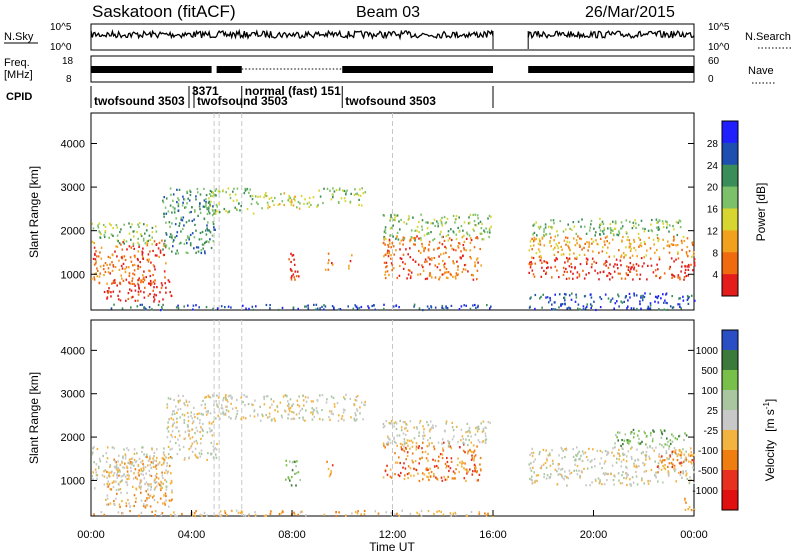 The width and height of the screenshot is (800, 554). Describe the element at coordinates (68, 61) in the screenshot. I see `freq-tick-top: 18` at that location.